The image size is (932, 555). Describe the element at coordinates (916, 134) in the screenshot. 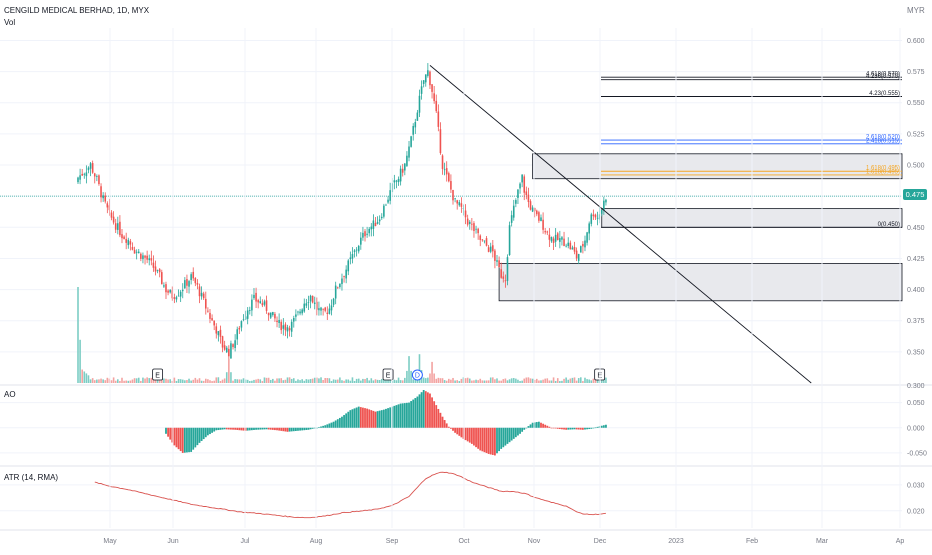

I see `price-tick-label: 0.525` at that location.